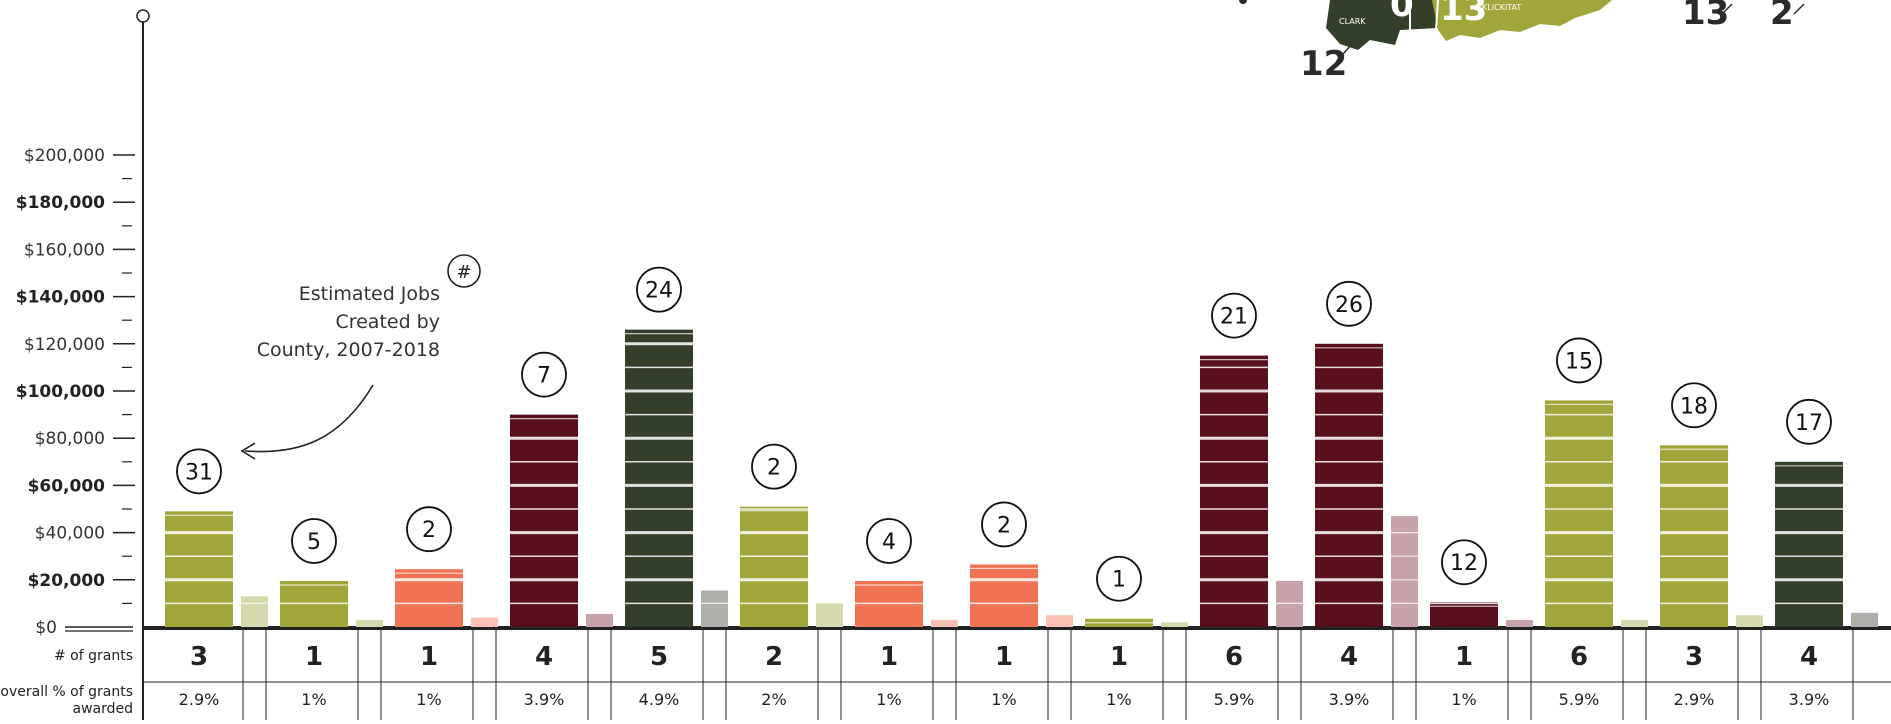 The image size is (1891, 724). Describe the element at coordinates (309, 418) in the screenshot. I see `annotation-arrow` at that location.